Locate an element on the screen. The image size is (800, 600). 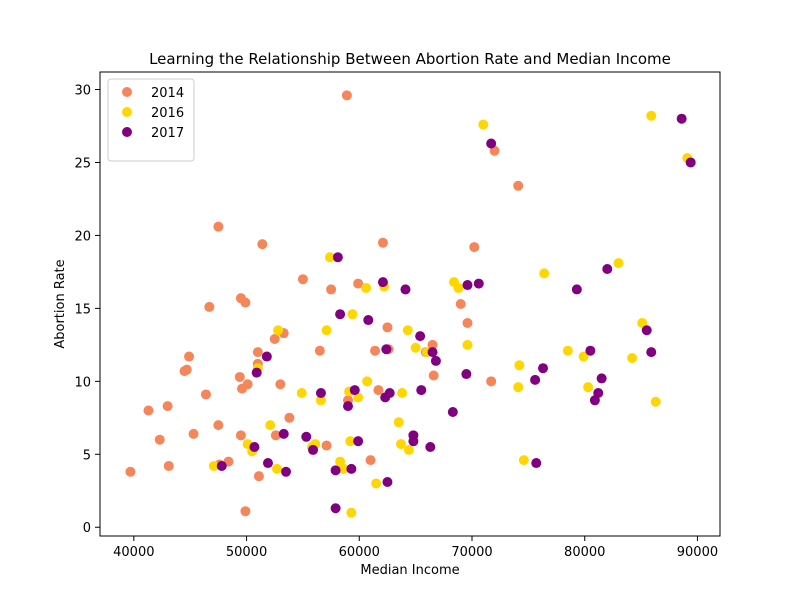
y-axis-label: Abortion Rate is located at coordinates (60, 303).